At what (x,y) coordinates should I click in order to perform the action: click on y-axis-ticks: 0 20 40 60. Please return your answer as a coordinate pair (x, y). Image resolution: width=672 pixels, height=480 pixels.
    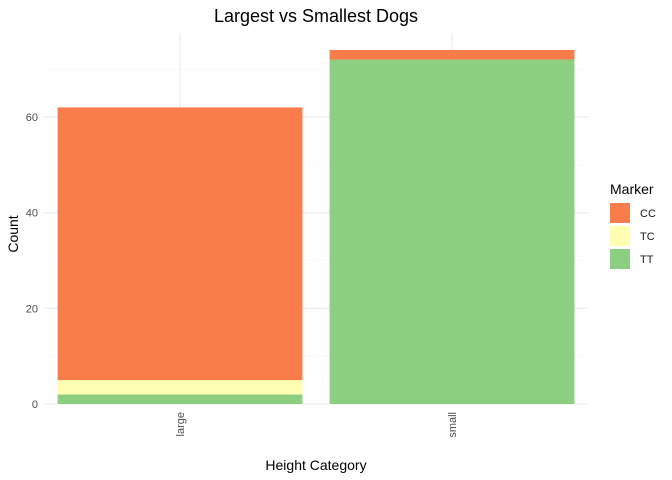
    Looking at the image, I should click on (32, 261).